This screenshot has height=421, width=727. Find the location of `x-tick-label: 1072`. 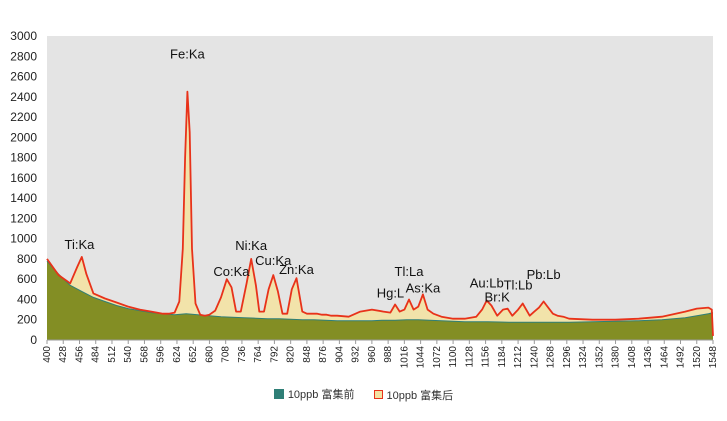

x-tick-label: 1072 is located at coordinates (437, 357).